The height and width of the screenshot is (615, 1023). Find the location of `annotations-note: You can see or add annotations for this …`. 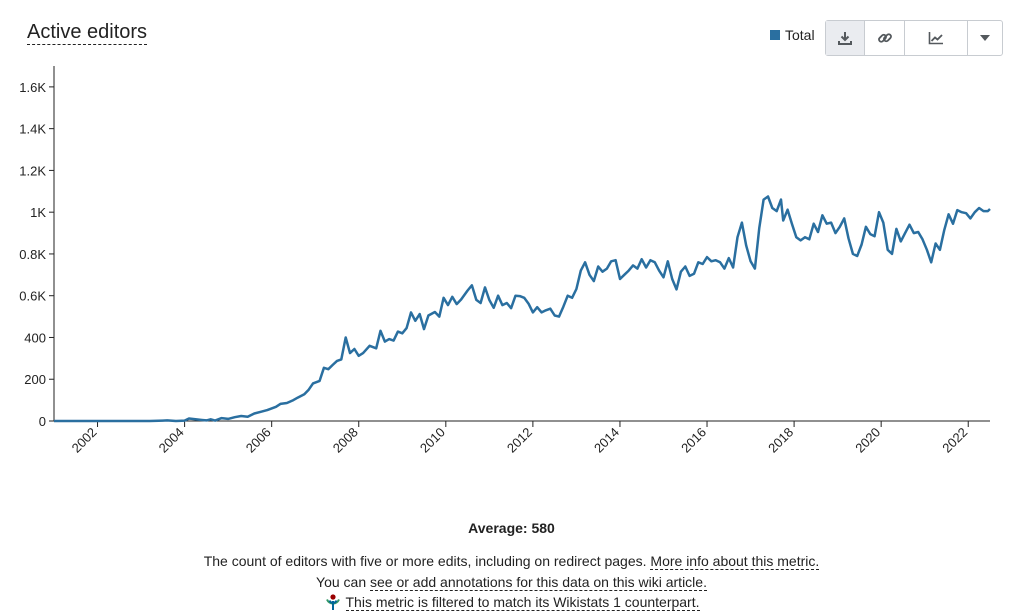

annotations-note: You can see or add annotations for this … is located at coordinates (511, 582).